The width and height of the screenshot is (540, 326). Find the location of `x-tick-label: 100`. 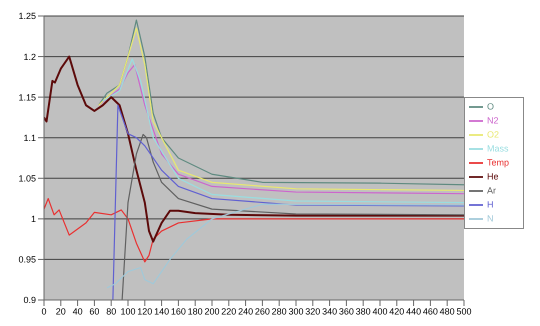

x-tick-label: 100 is located at coordinates (128, 311).